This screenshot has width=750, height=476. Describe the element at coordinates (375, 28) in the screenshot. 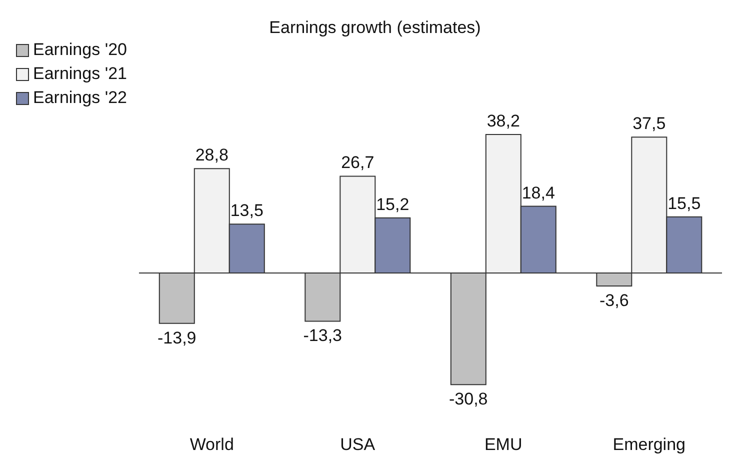

I see `chart-title: Earnings growth (estimates)` at that location.